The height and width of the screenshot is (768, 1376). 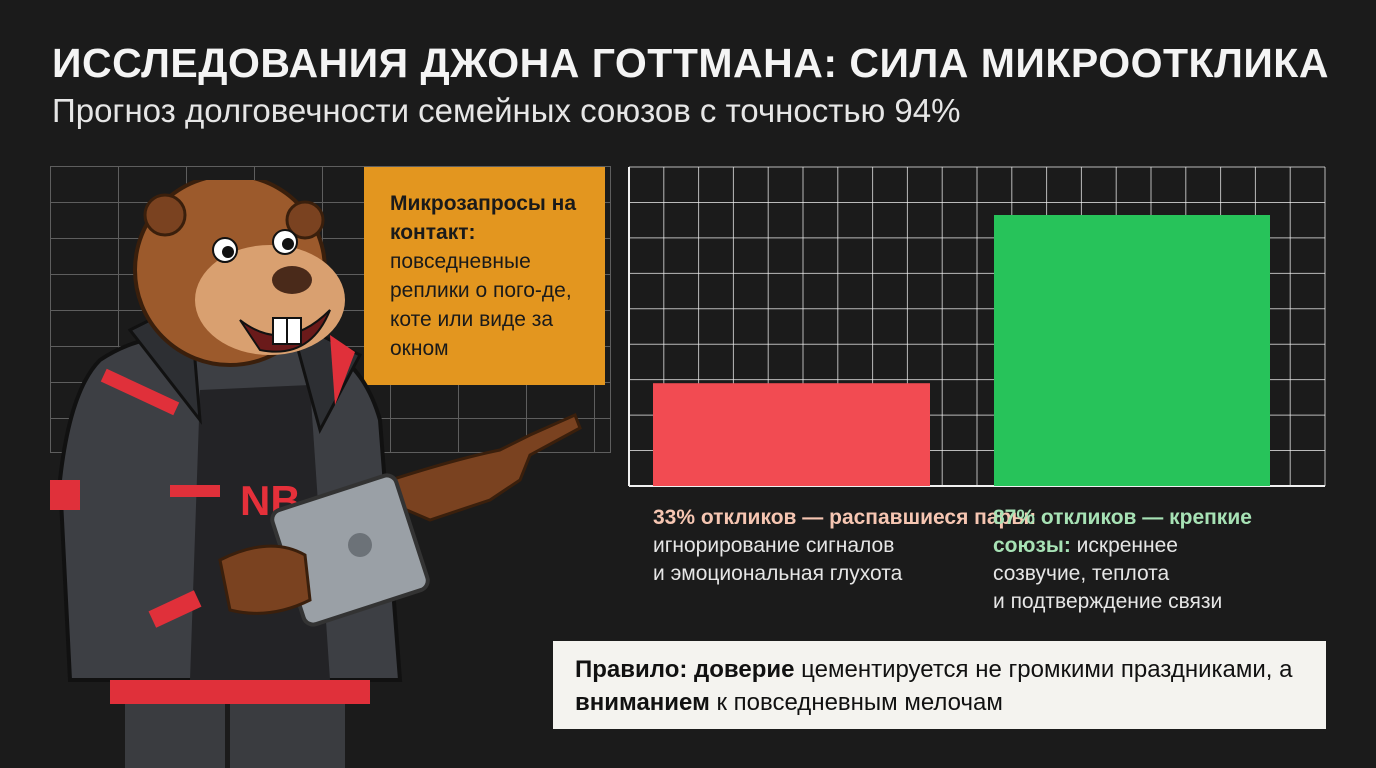 What do you see at coordinates (791, 434) in the screenshot?
I see `bar-broken-couples` at bounding box center [791, 434].